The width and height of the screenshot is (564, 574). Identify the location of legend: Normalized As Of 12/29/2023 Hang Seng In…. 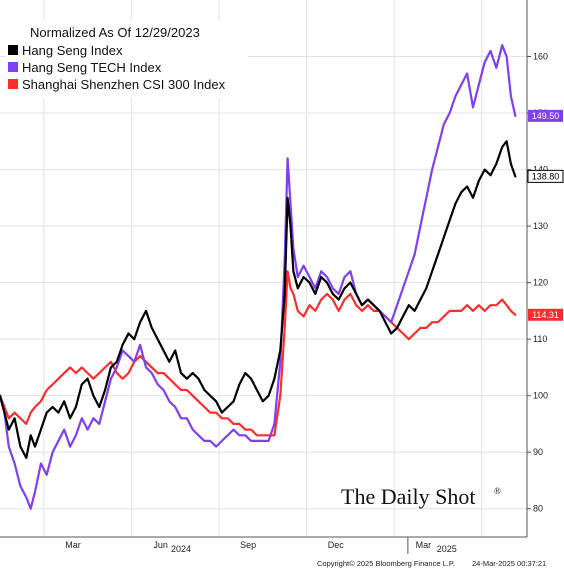
(127, 59).